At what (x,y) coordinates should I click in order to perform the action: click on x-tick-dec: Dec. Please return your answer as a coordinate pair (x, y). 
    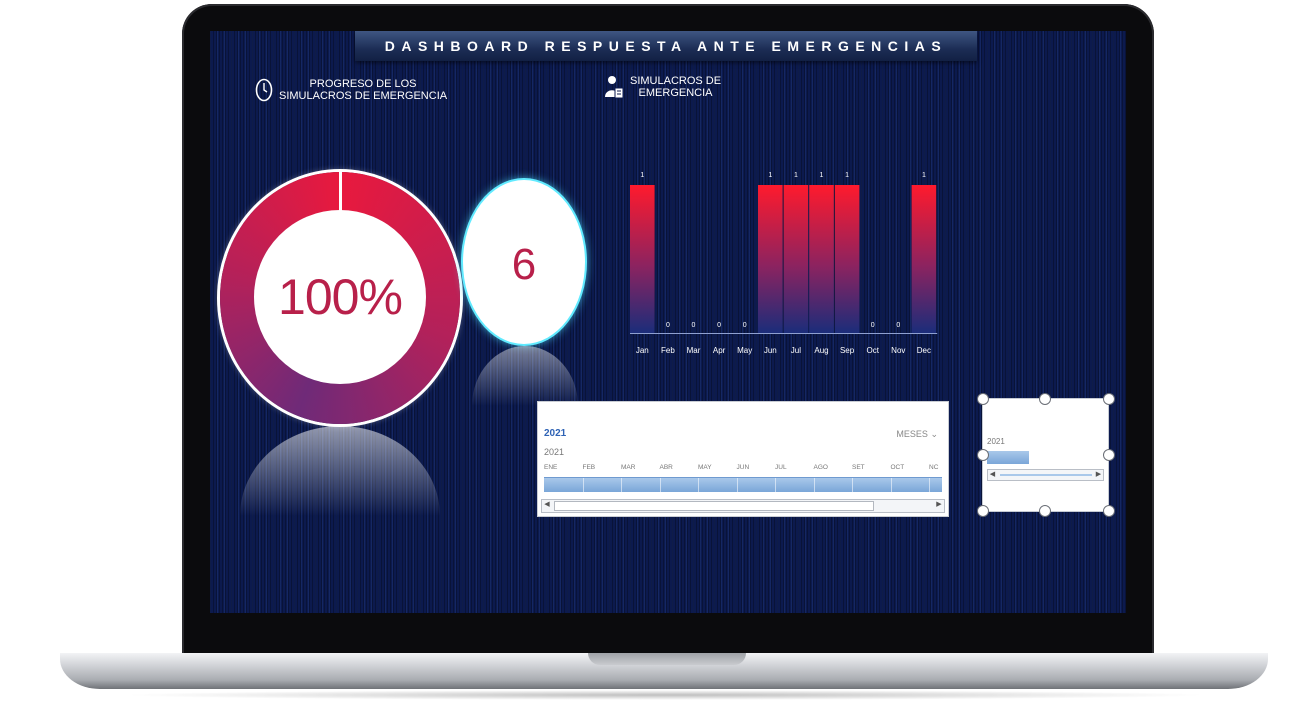
    Looking at the image, I should click on (924, 350).